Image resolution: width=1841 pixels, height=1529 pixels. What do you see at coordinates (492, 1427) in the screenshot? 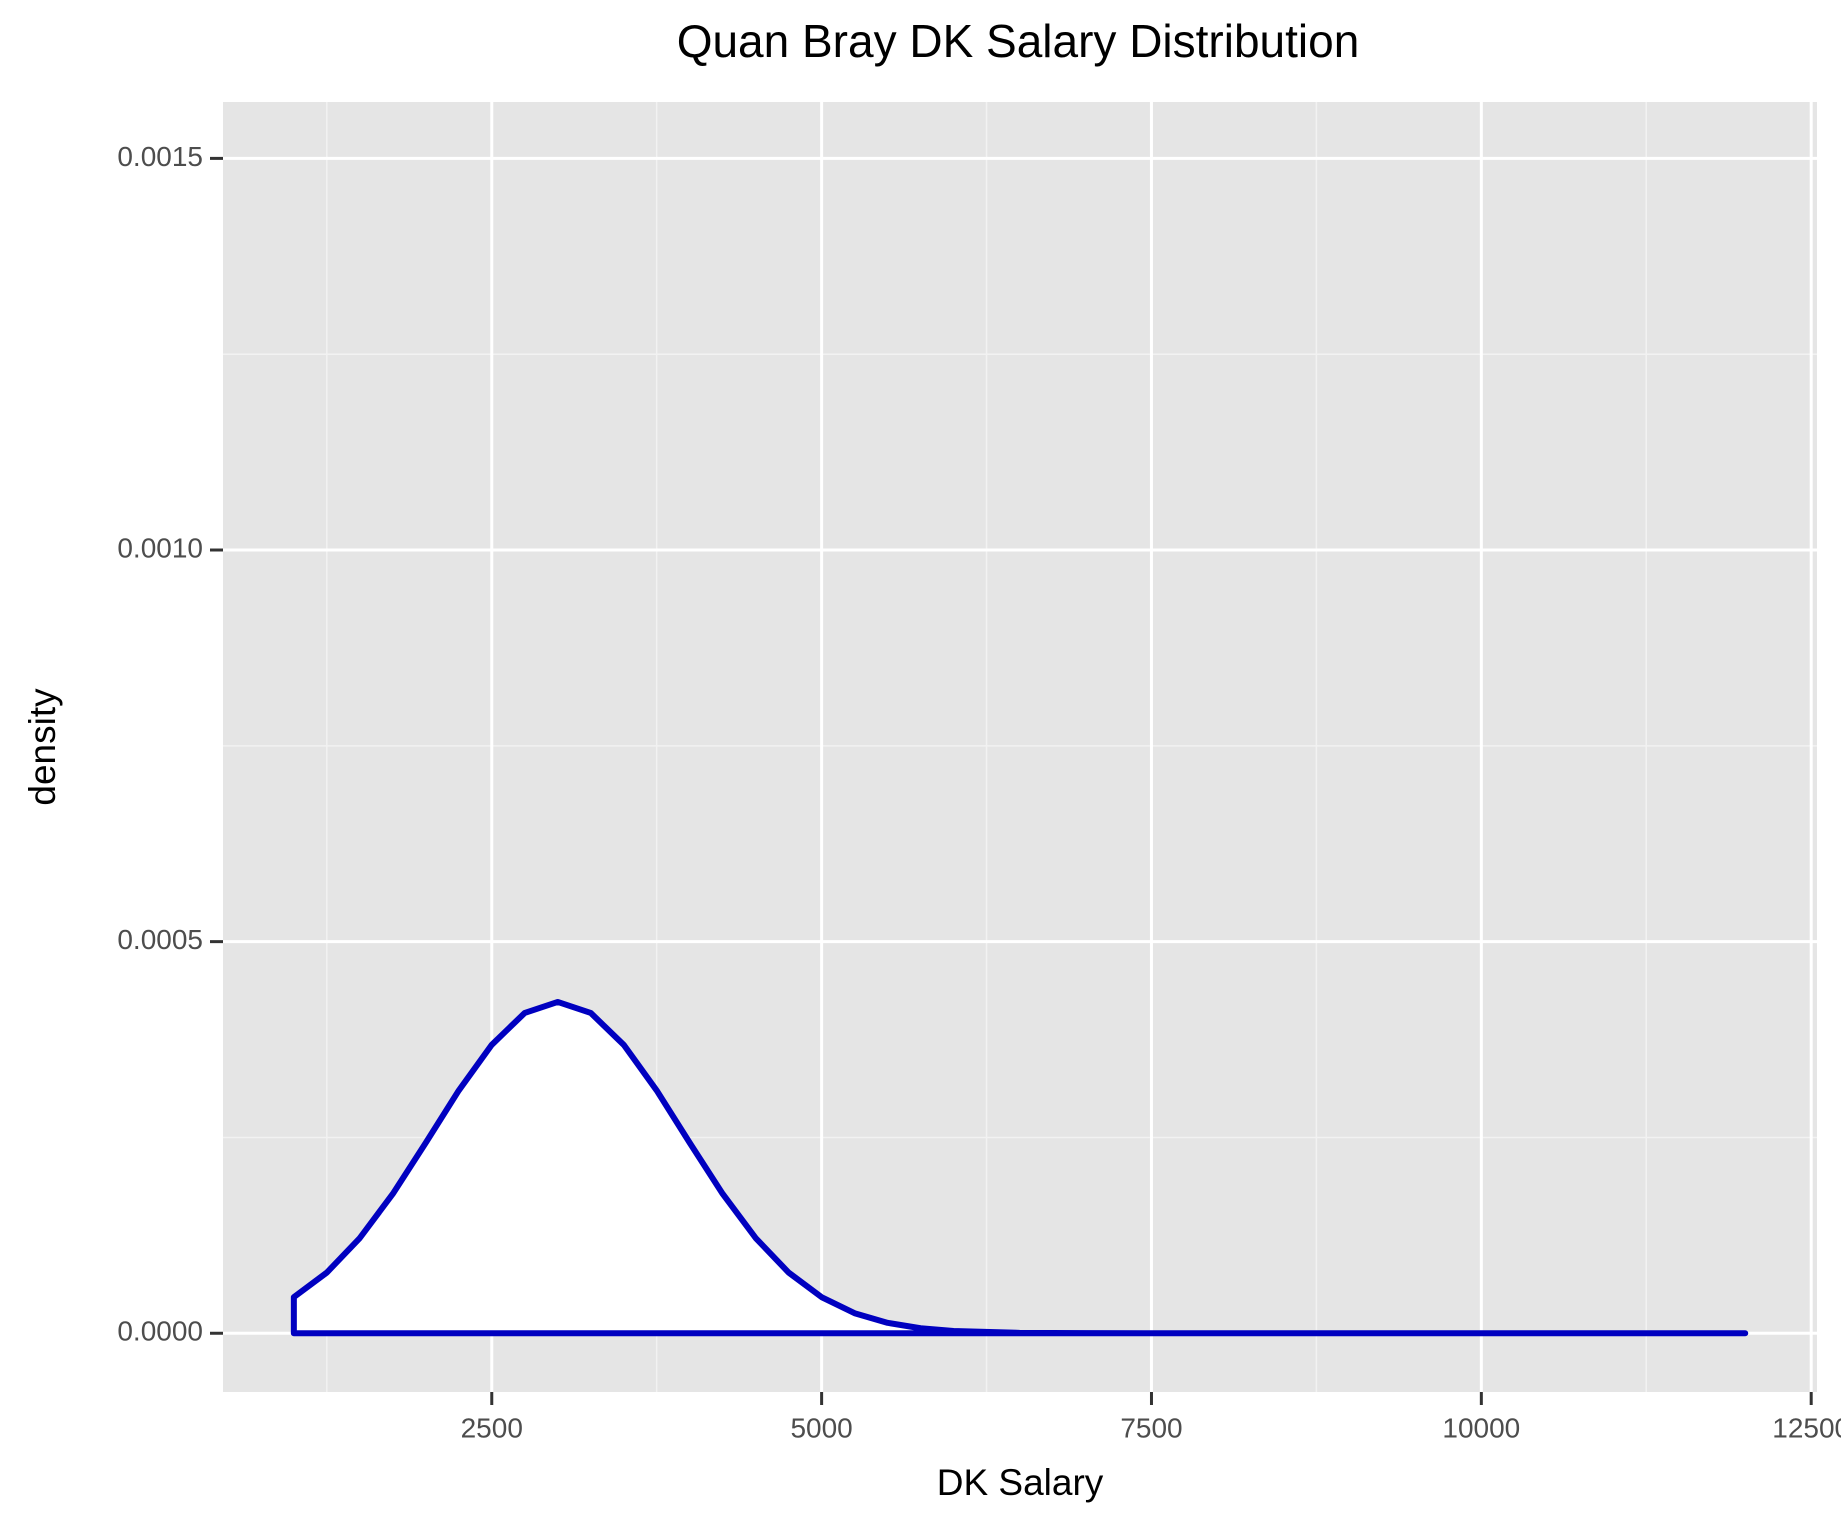
I see `x-tick-label: 2500` at bounding box center [492, 1427].